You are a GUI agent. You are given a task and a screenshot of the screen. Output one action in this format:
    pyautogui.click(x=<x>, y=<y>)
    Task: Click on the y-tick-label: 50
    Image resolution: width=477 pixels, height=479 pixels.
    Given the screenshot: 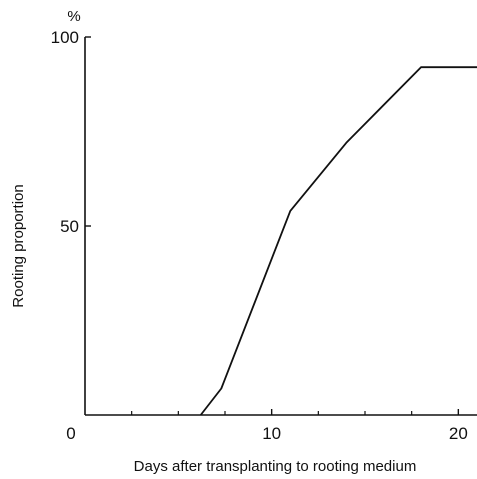 What is the action you would take?
    pyautogui.click(x=69, y=226)
    